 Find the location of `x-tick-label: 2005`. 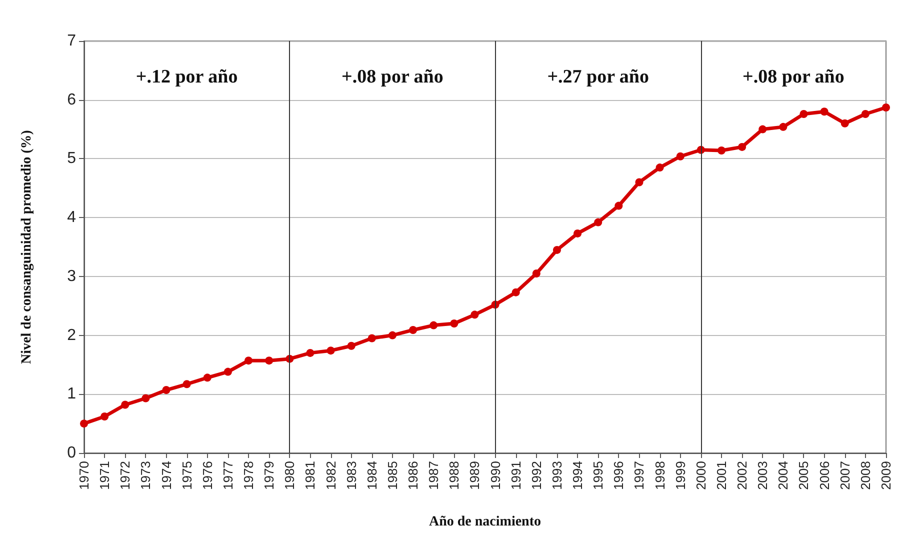

x-tick-label: 2005 is located at coordinates (804, 475).